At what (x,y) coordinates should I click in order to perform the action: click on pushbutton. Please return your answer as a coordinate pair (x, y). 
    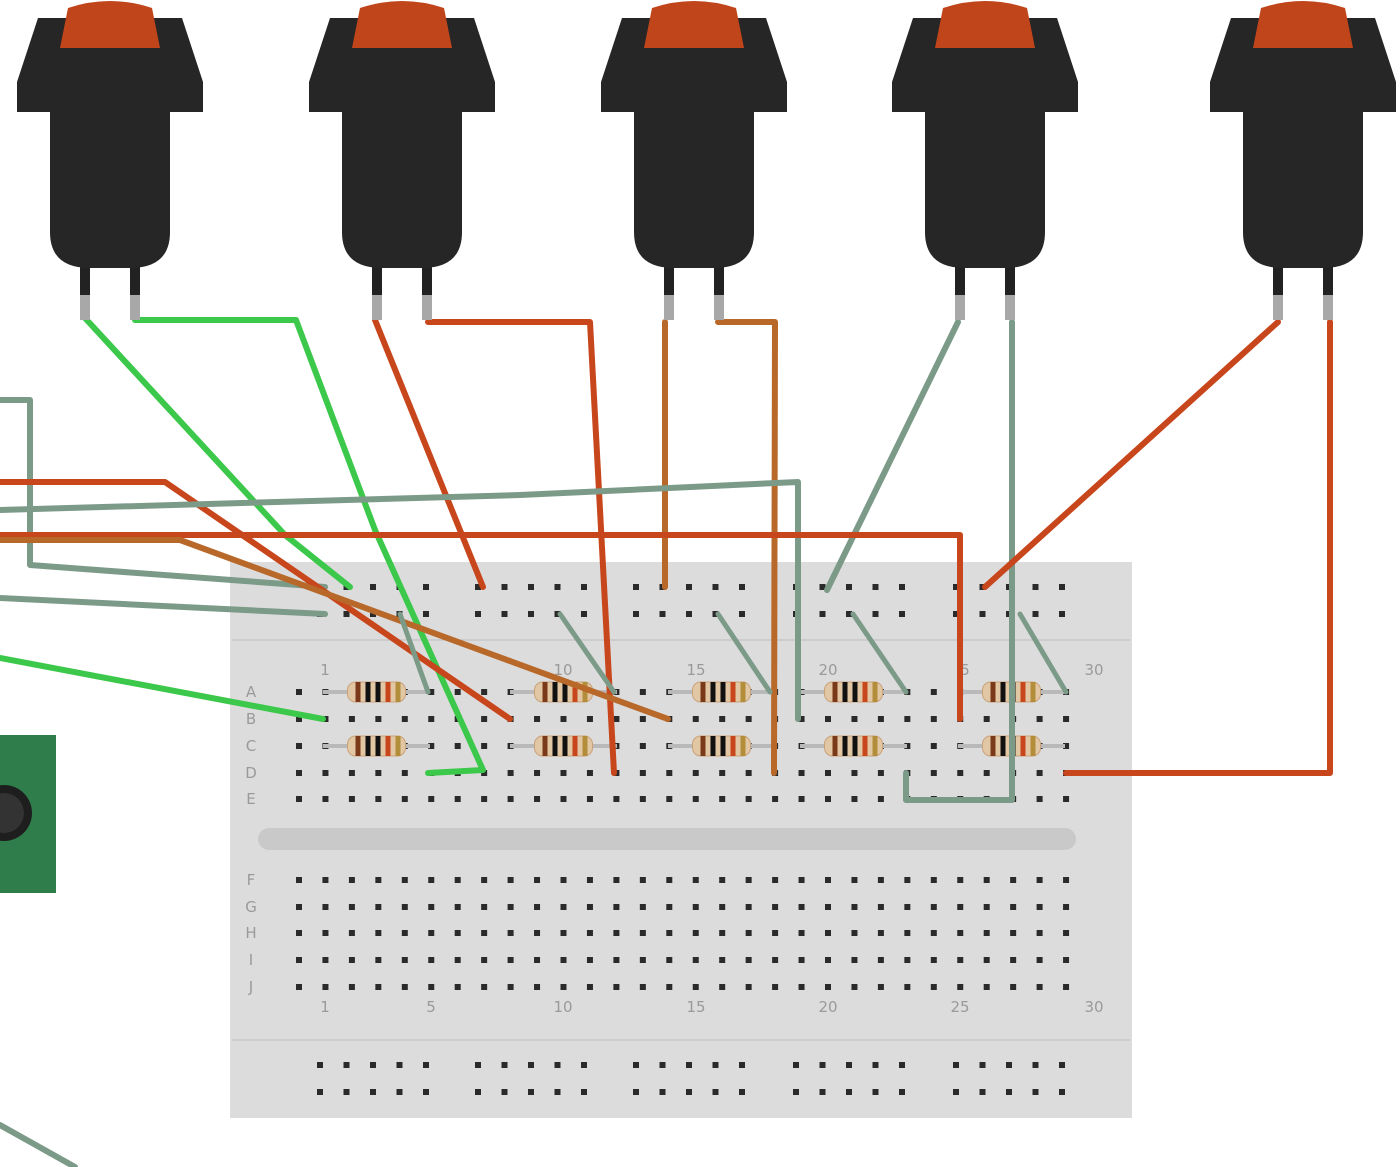
    Looking at the image, I should click on (694, 160).